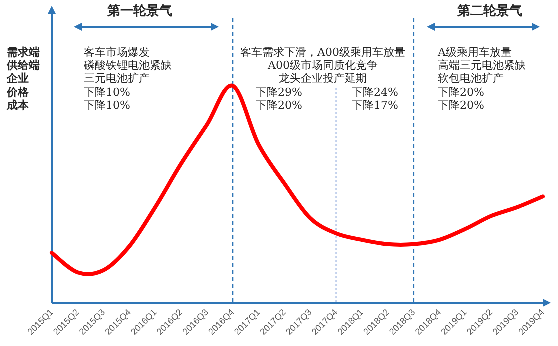  What do you see at coordinates (117, 78) in the screenshot?
I see `text: 三元电池扩产` at bounding box center [117, 78].